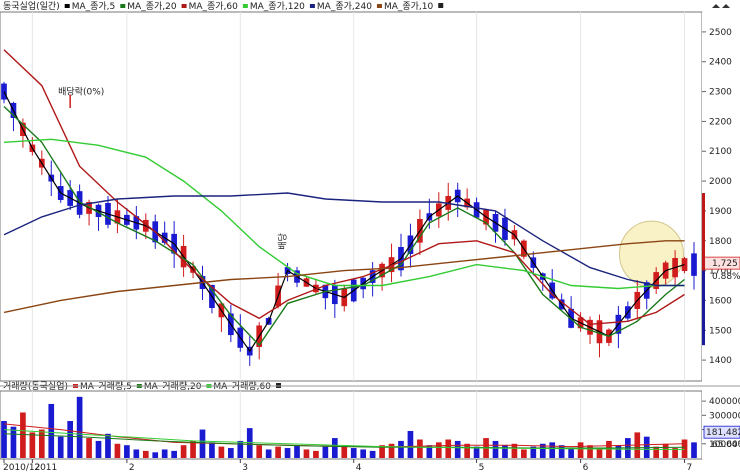 Image resolution: width=740 pixels, height=476 pixels. Describe the element at coordinates (720, 212) in the screenshot. I see `y-tick-label: 1900` at that location.